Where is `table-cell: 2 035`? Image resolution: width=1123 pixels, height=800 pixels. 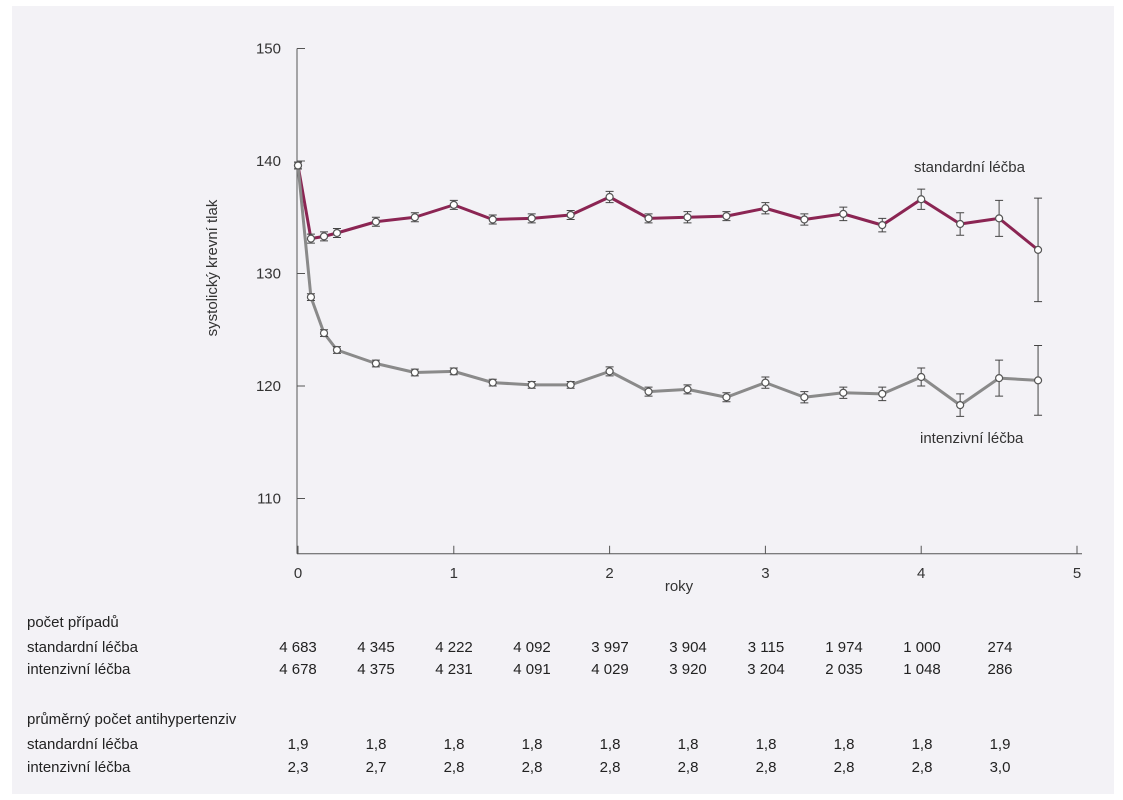 table-cell: 2 035 is located at coordinates (844, 669).